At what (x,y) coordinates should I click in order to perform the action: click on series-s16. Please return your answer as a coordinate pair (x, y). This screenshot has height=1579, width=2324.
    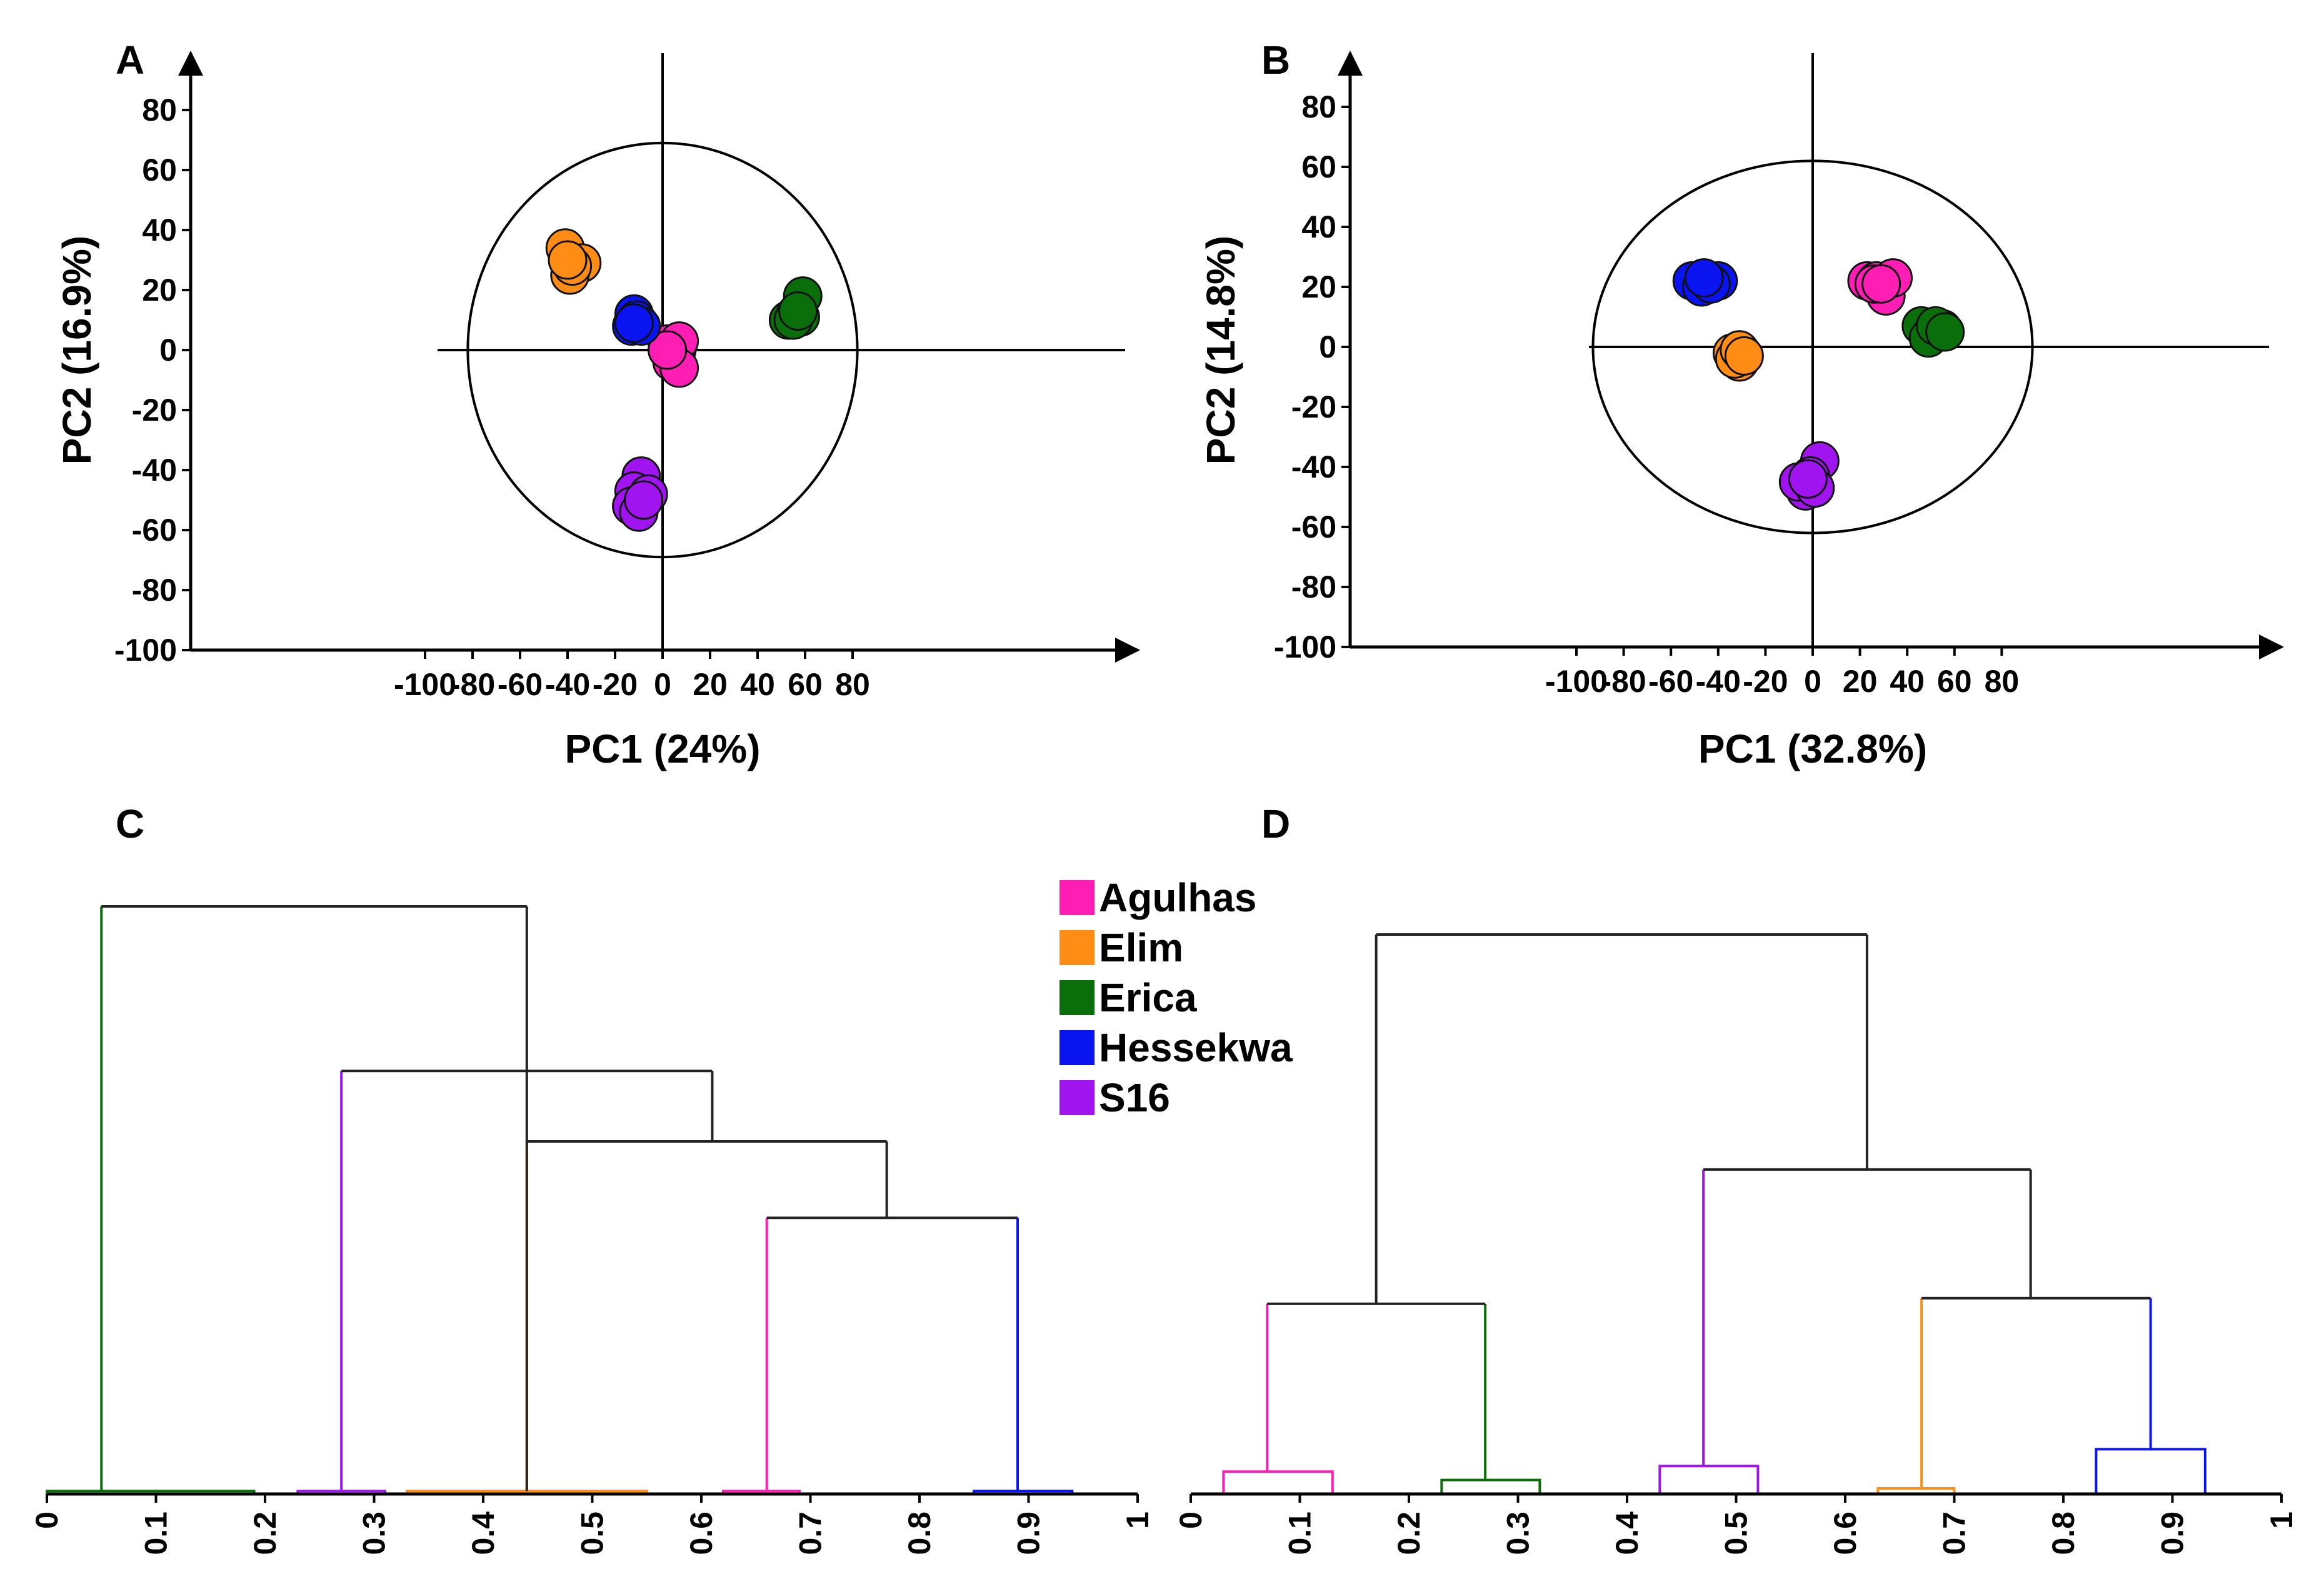
    Looking at the image, I should click on (1809, 476).